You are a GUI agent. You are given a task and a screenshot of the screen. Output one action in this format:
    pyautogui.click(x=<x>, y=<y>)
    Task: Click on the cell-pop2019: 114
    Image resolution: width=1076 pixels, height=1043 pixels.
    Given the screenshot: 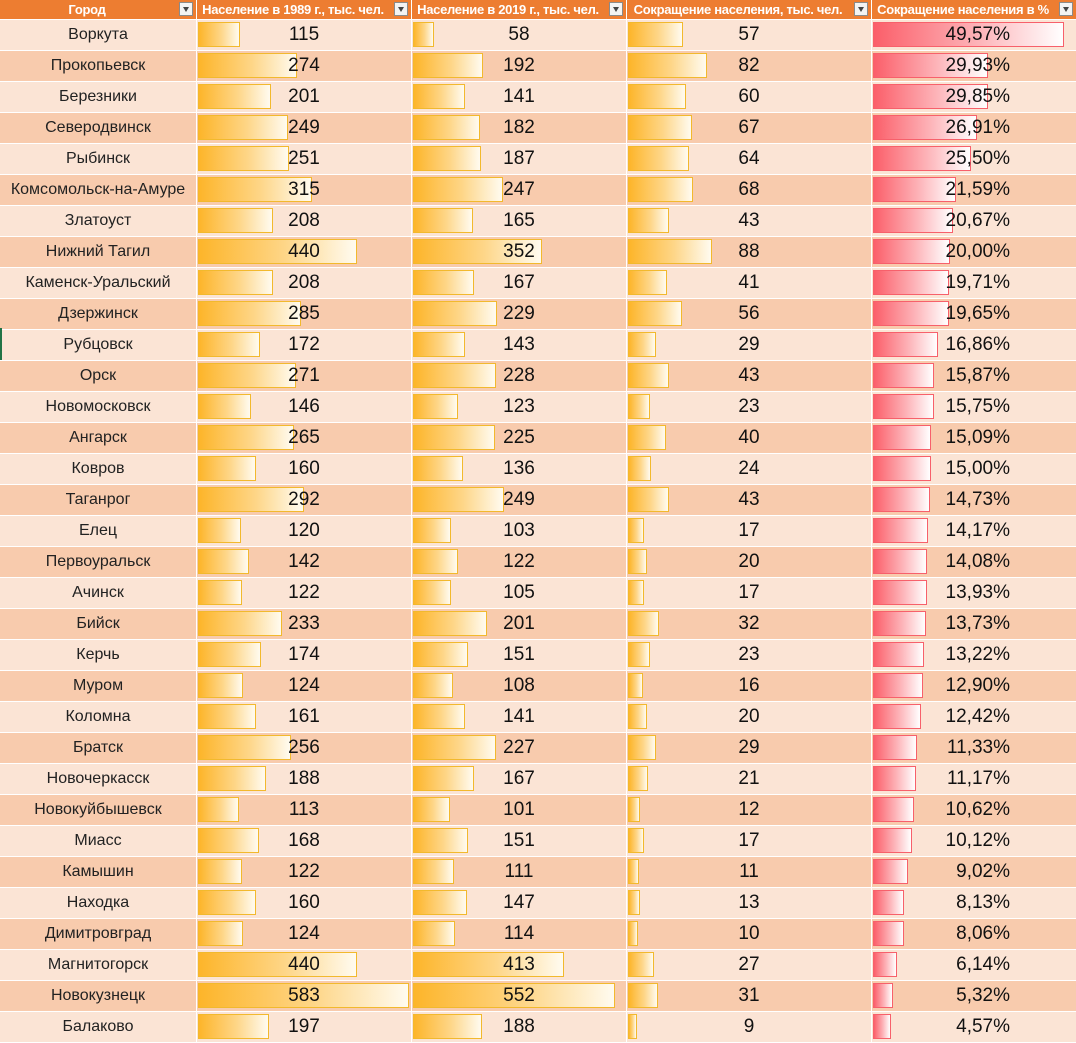 What is the action you would take?
    pyautogui.click(x=519, y=934)
    